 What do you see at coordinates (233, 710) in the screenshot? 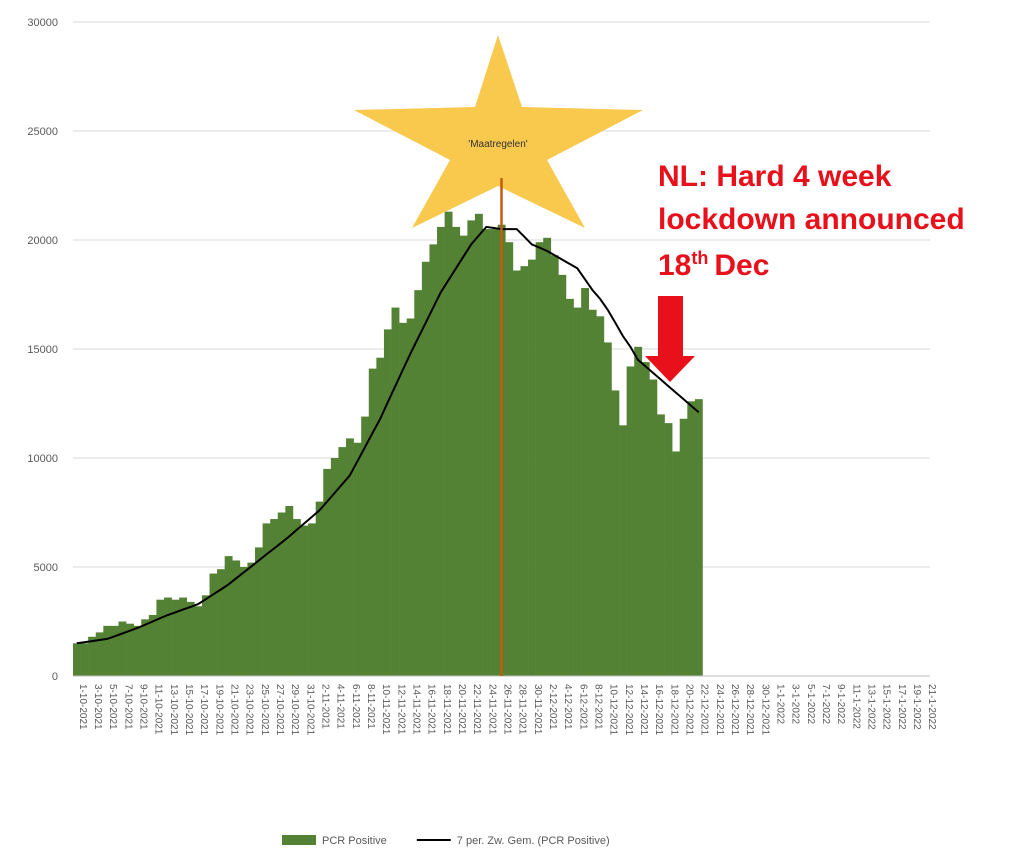
I see `x-tick-label: 21-10-2021` at bounding box center [233, 710].